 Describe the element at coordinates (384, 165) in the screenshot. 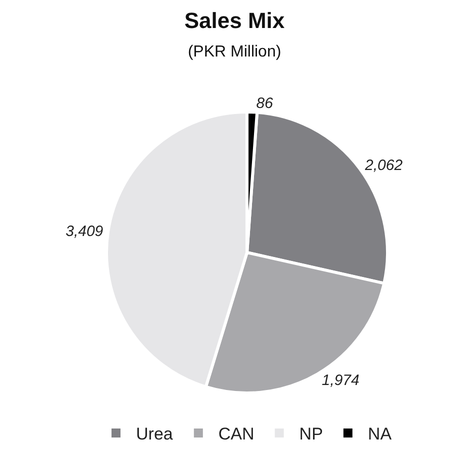

I see `data-label: 2,062` at that location.